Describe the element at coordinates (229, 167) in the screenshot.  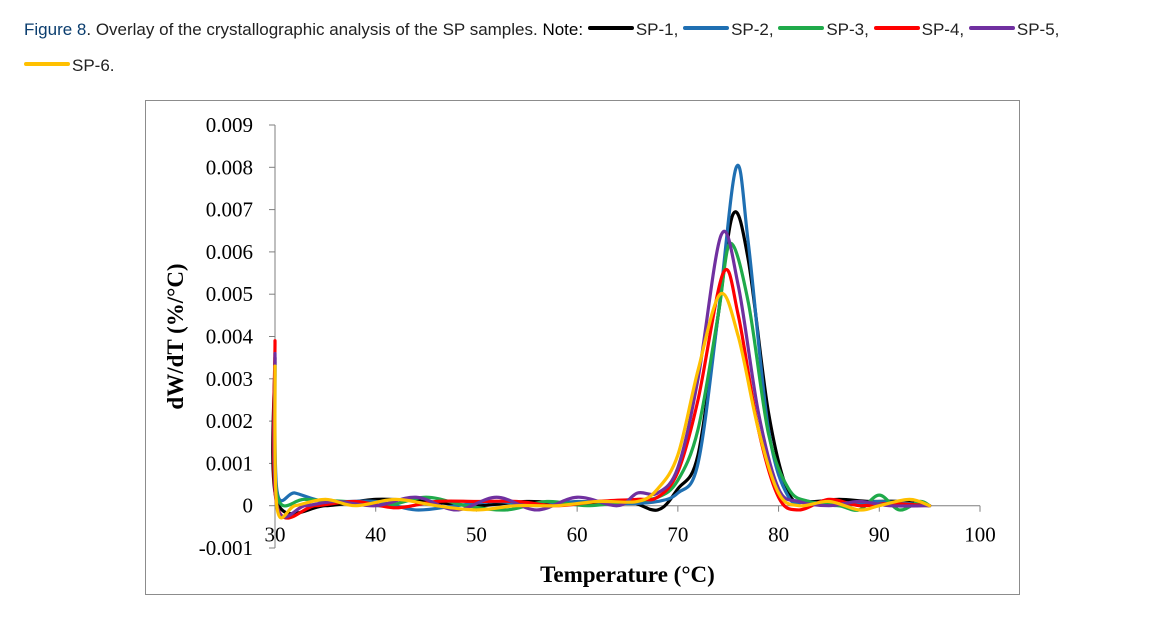
I see `y-tick-label: 0.008` at that location.